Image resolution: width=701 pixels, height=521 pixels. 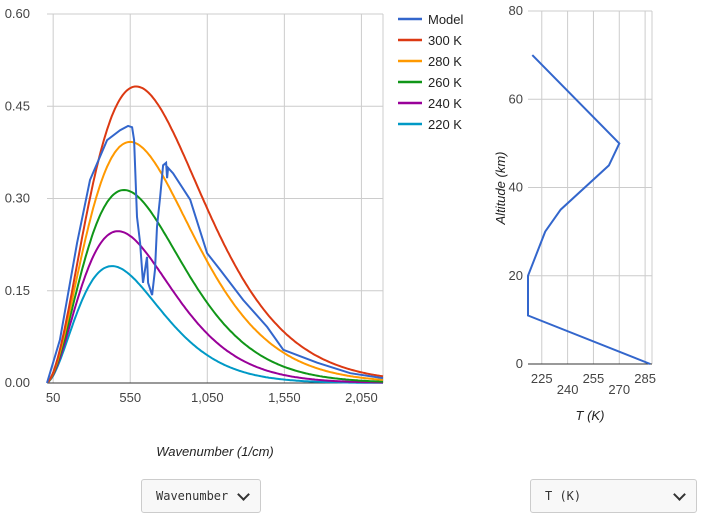 What do you see at coordinates (53, 397) in the screenshot?
I see `x-tick-label: 50` at bounding box center [53, 397].